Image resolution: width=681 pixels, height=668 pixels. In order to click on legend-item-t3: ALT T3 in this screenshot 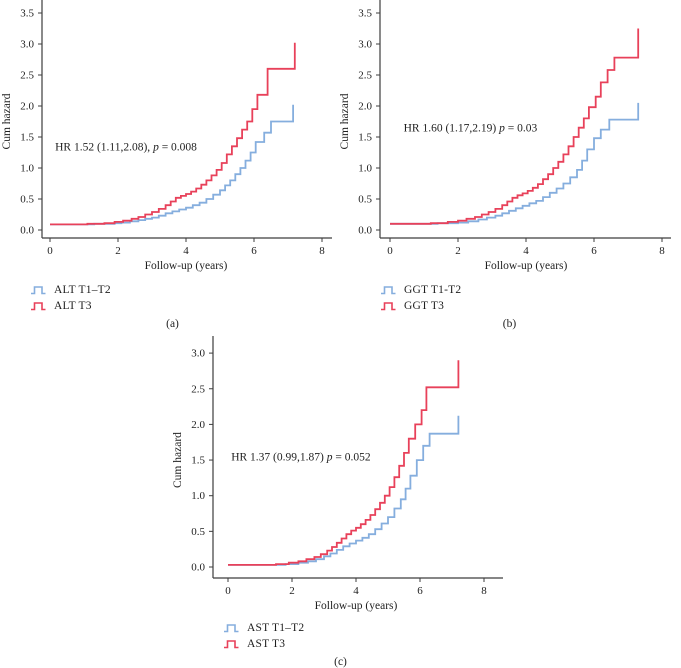, I will do `click(187, 305)`.